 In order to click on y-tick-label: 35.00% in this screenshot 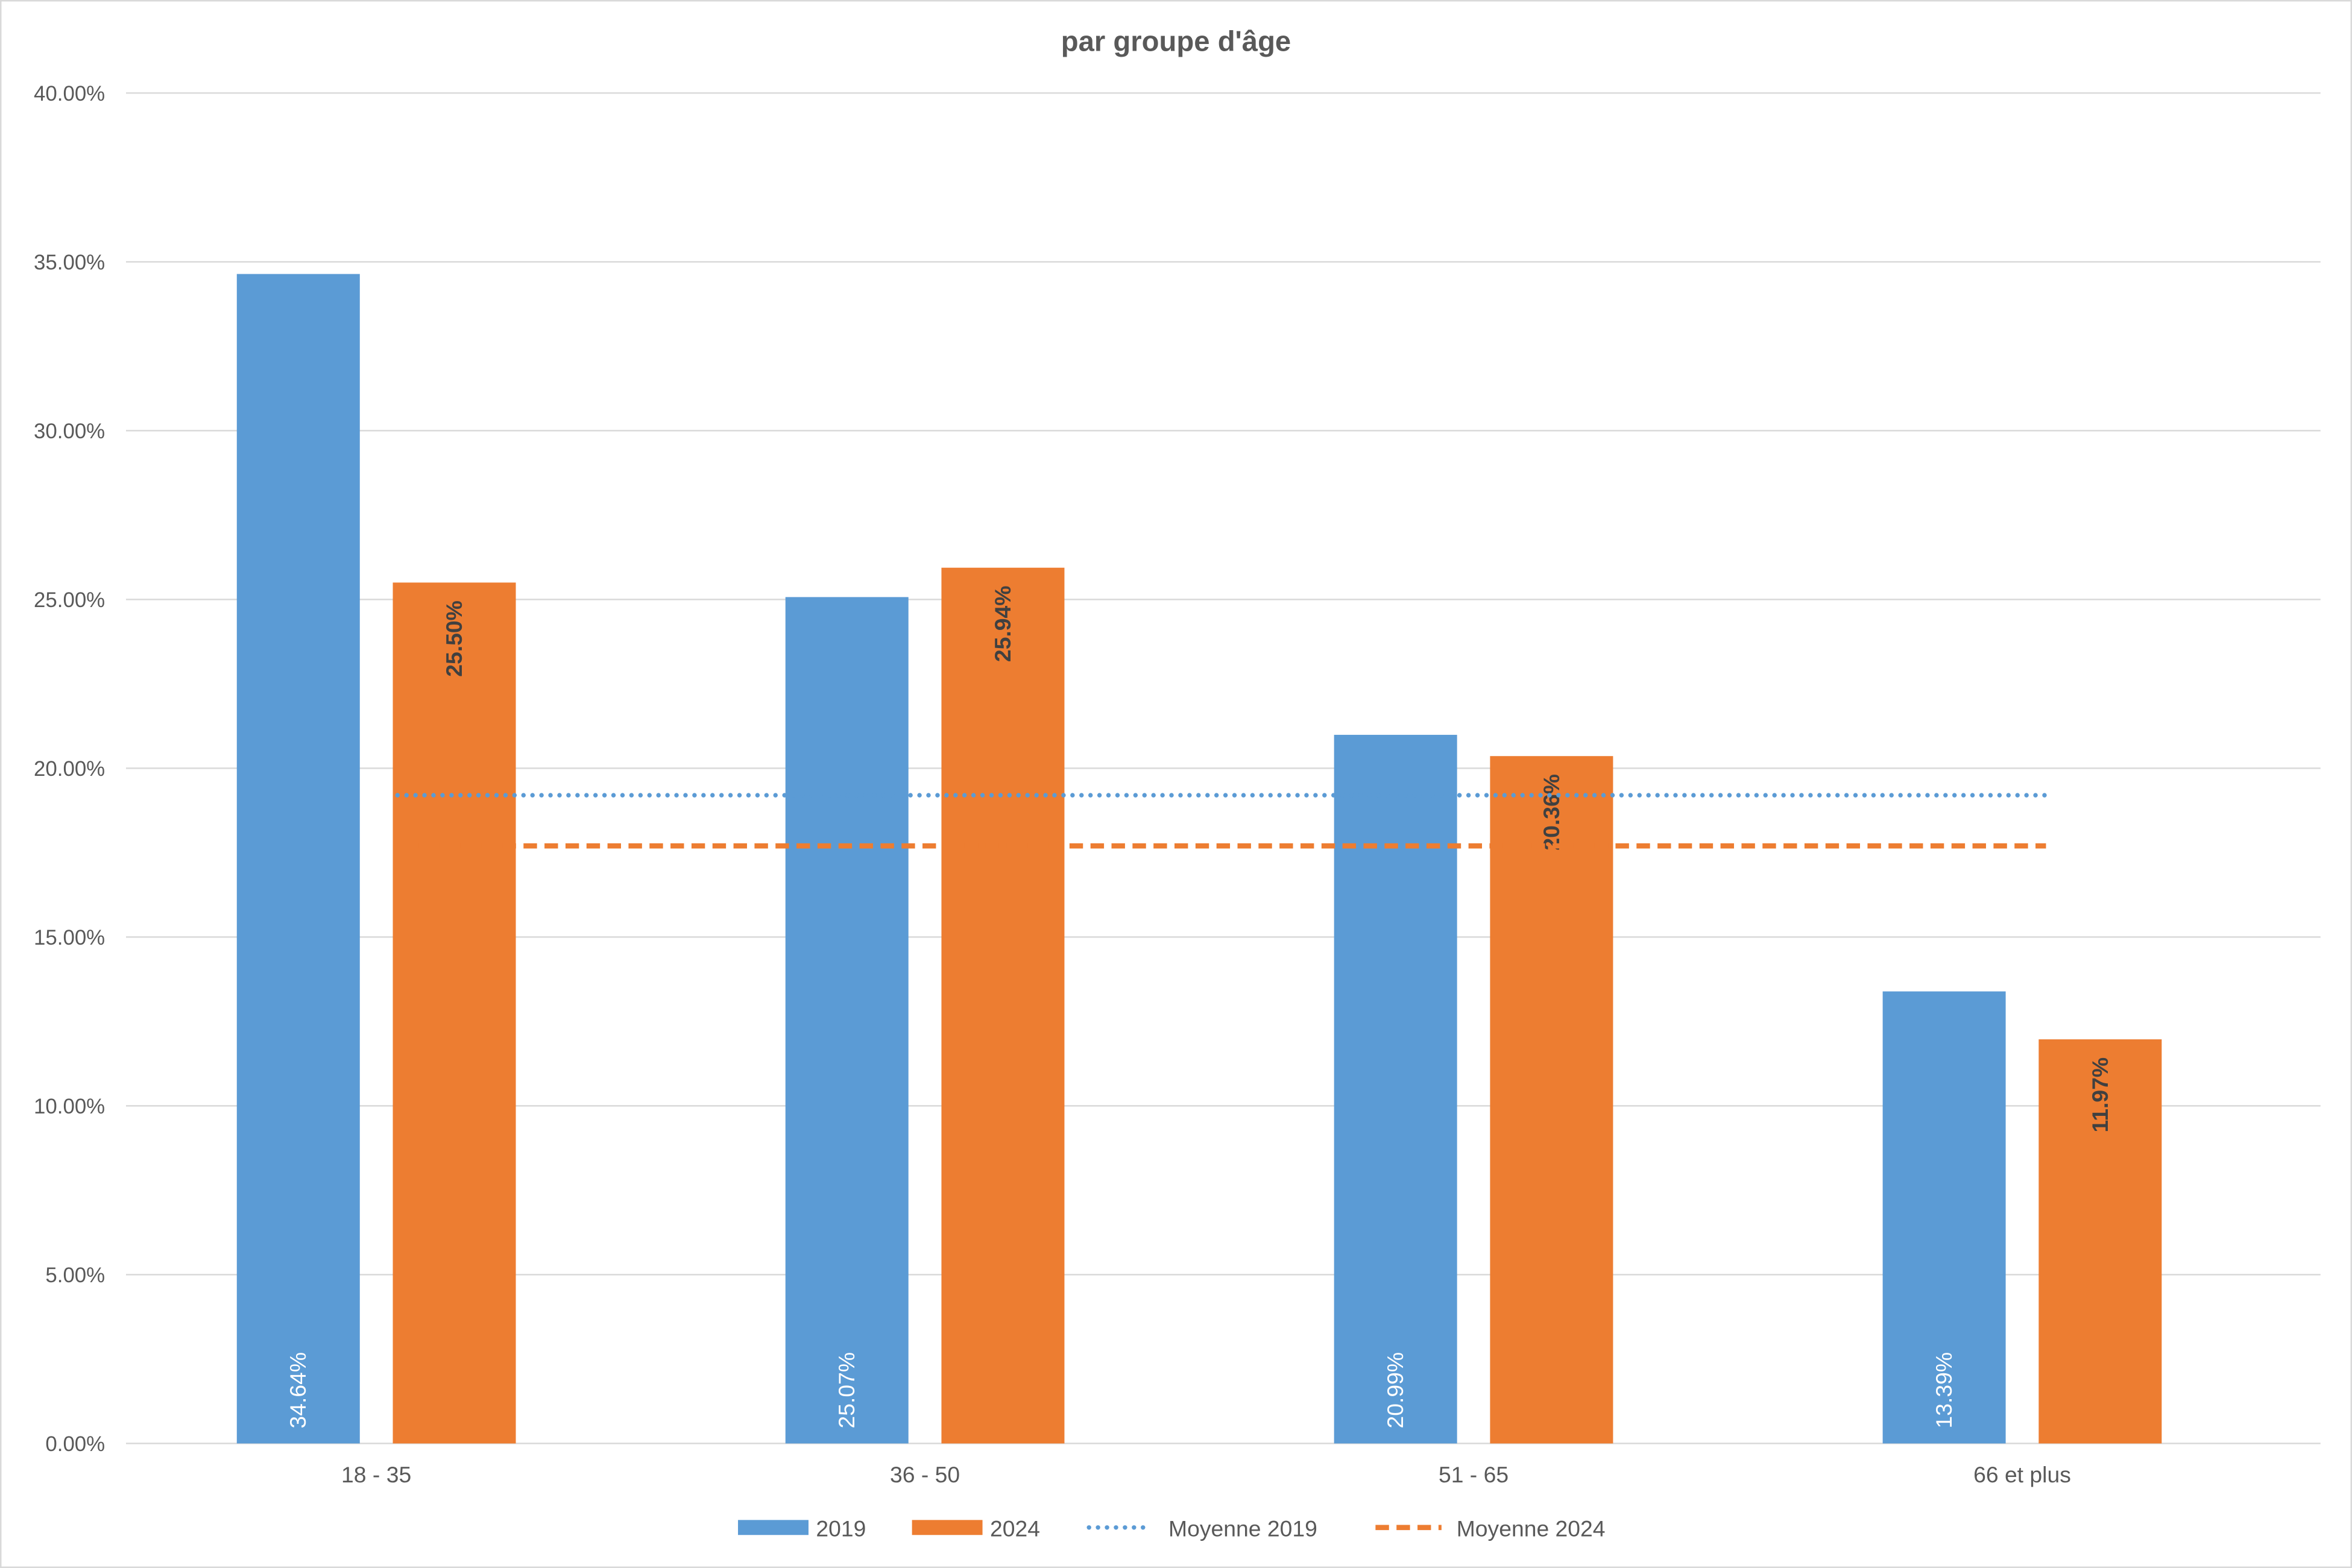, I will do `click(69, 263)`.